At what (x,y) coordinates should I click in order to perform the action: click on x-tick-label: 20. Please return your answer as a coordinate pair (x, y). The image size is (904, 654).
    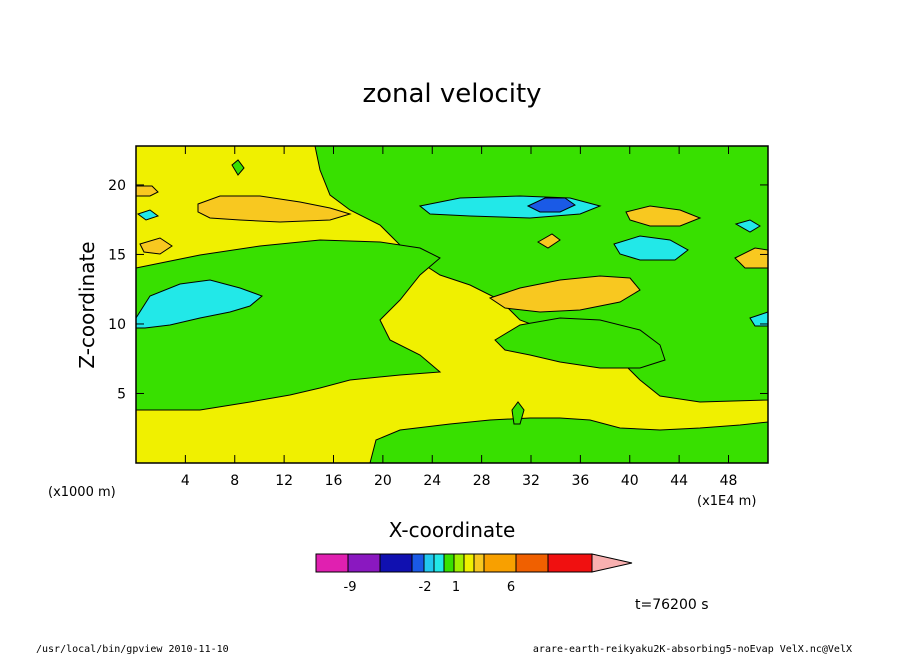
    Looking at the image, I should click on (383, 481).